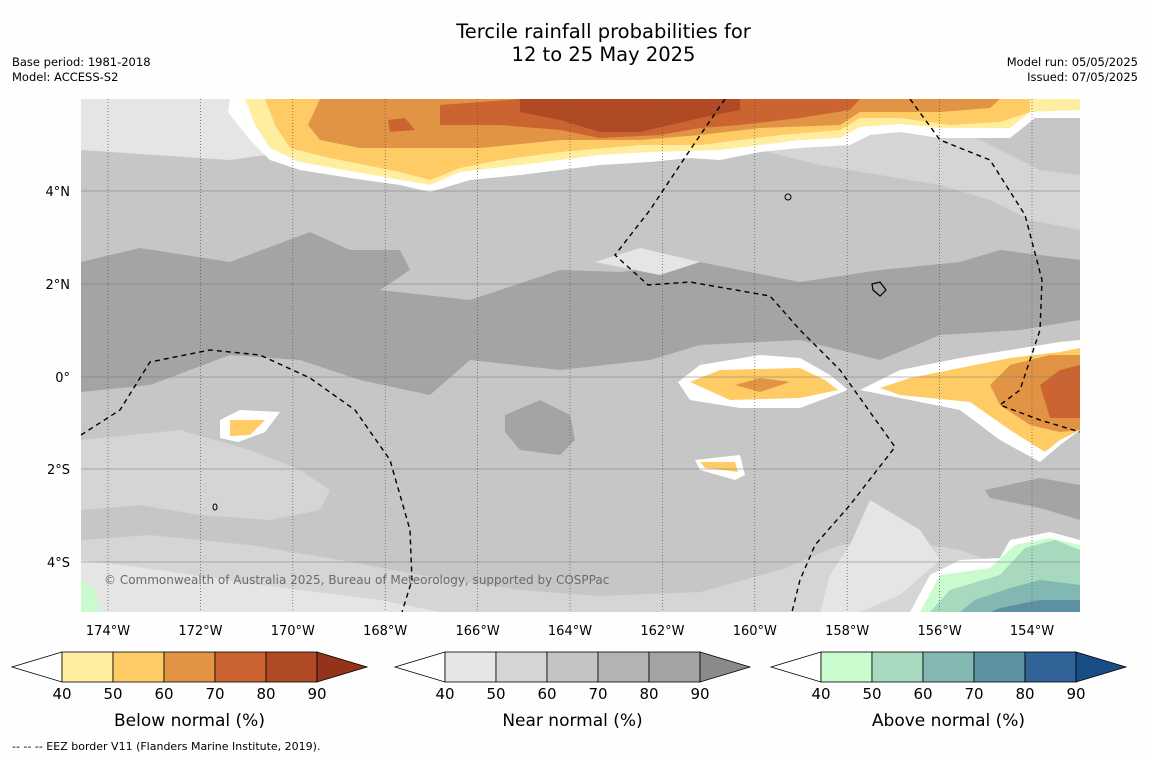 This screenshot has height=758, width=1150. Describe the element at coordinates (1032, 499) in the screenshot. I see `near-normal-dark-patch-east` at that location.